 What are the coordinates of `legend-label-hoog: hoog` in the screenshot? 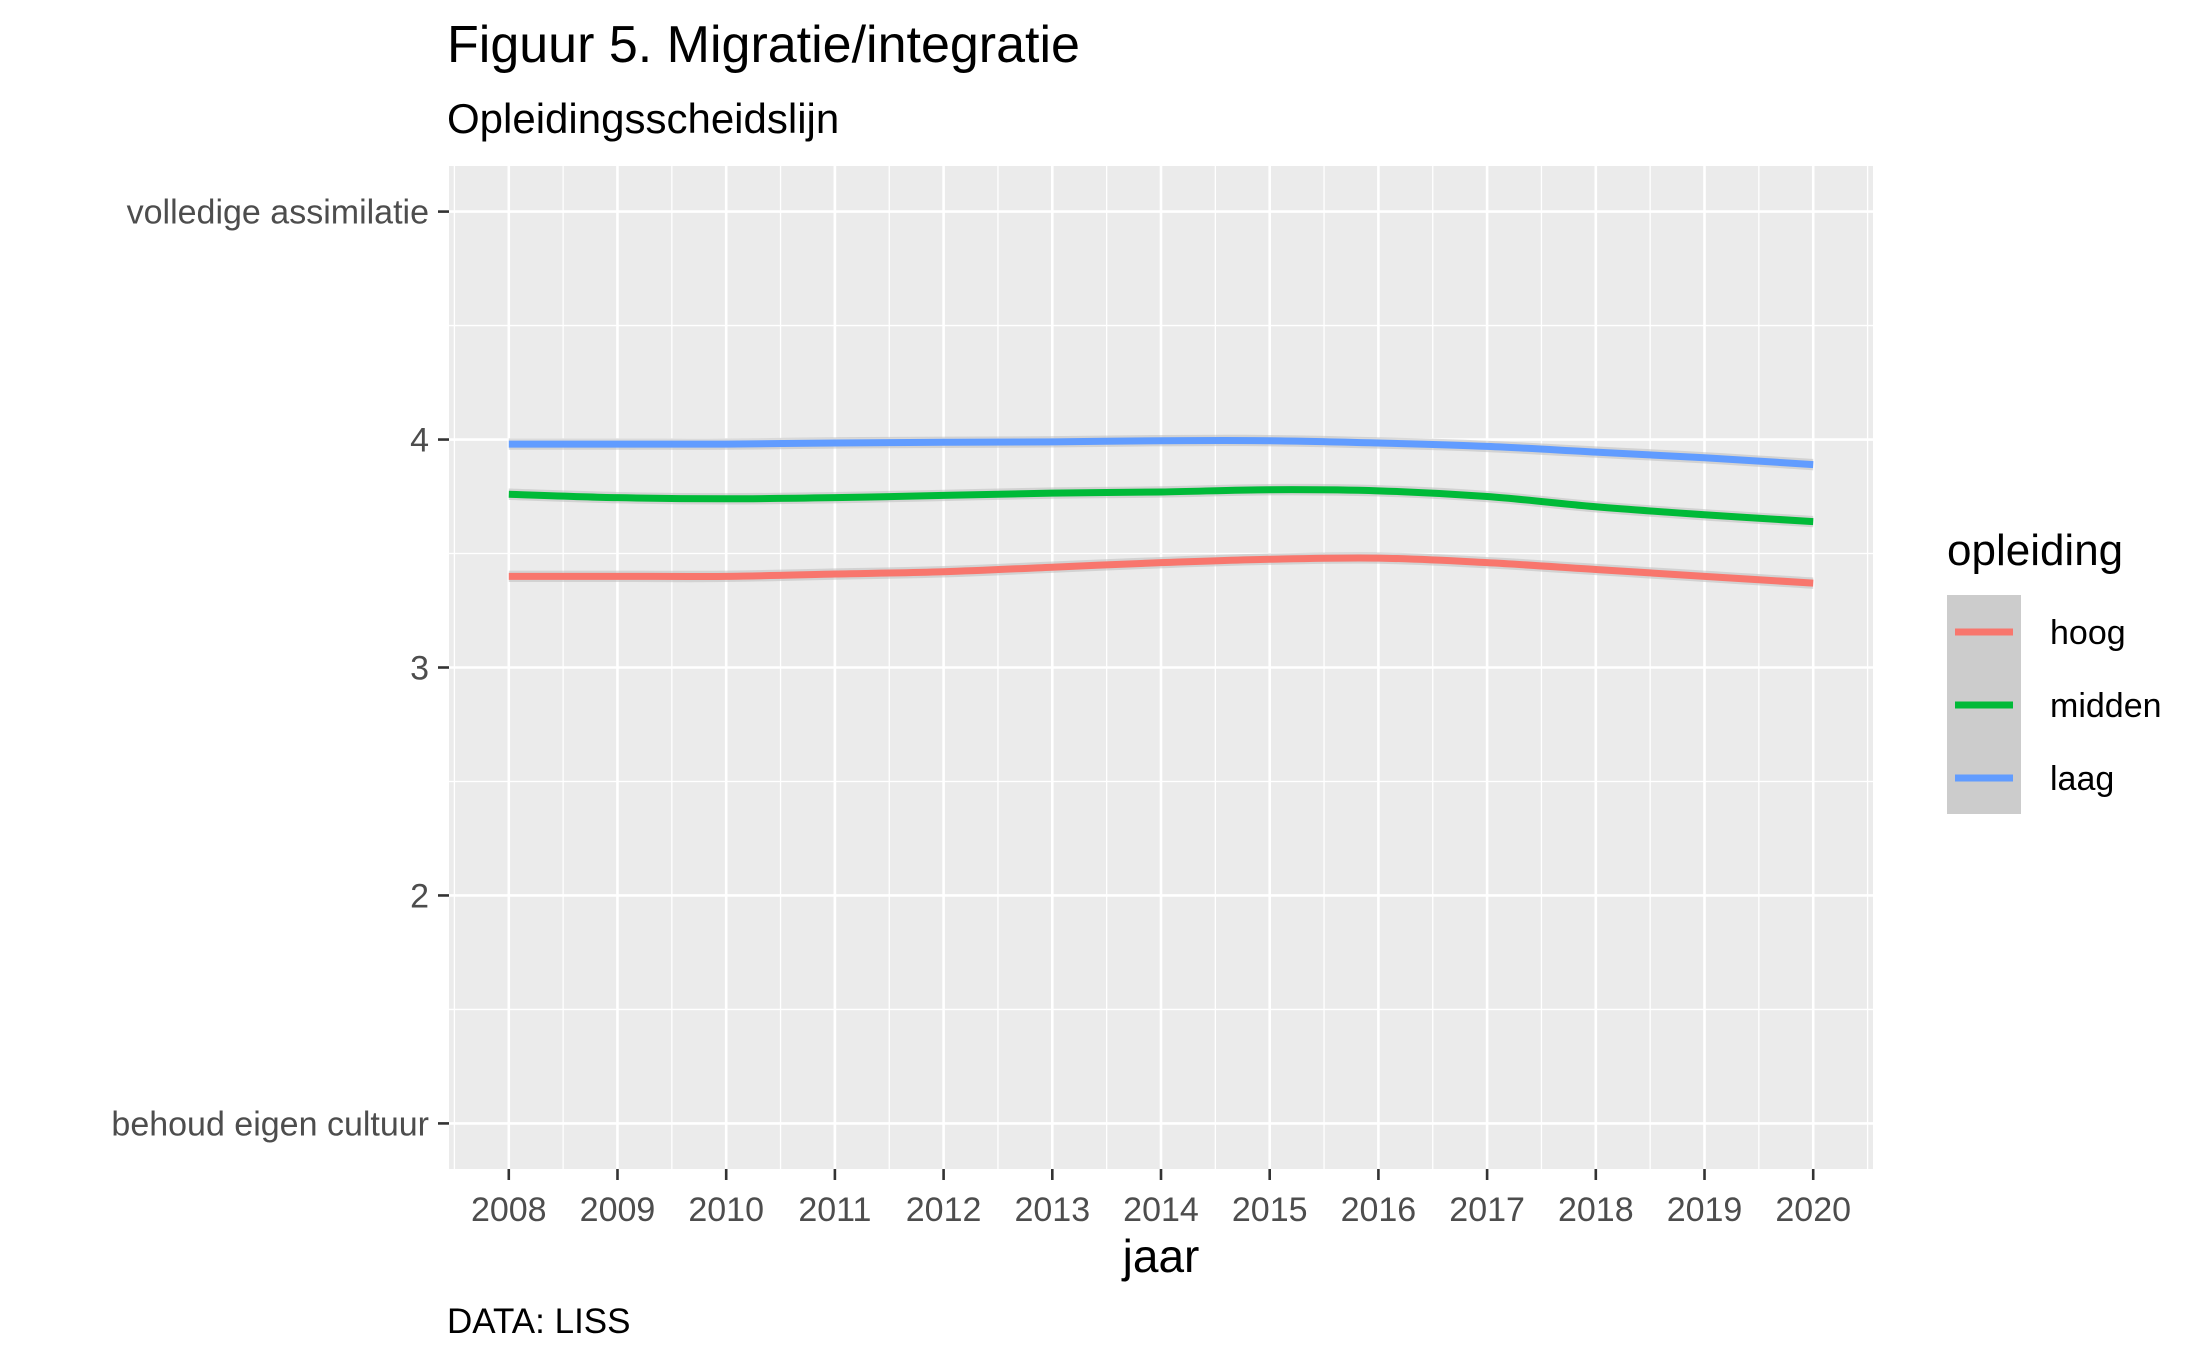 It's located at (2088, 633).